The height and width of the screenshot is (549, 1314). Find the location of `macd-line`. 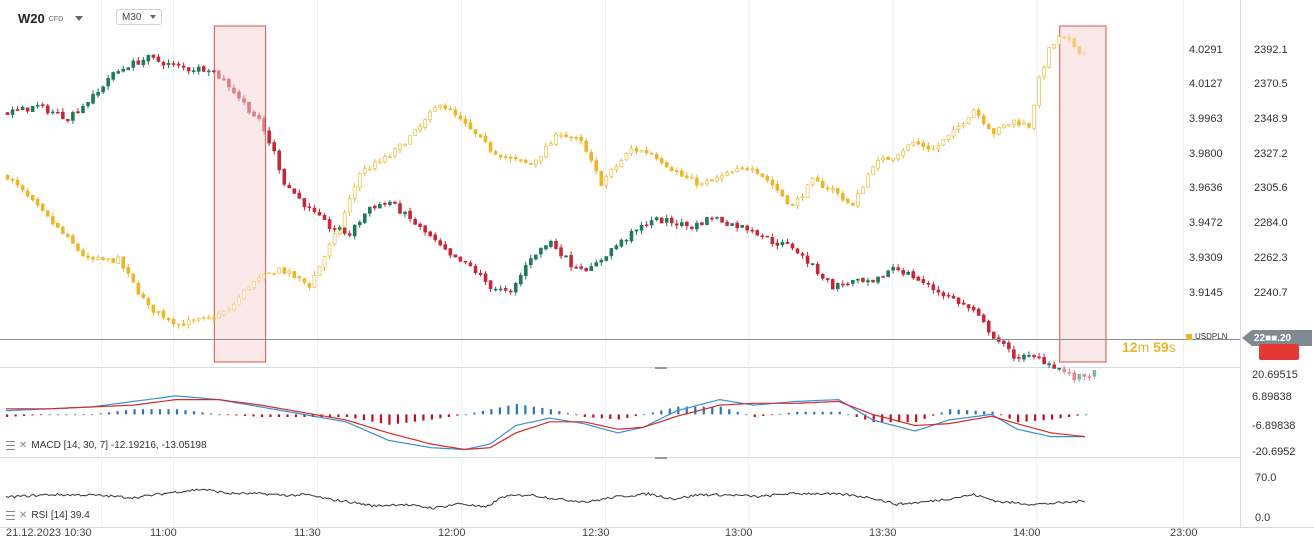

macd-line is located at coordinates (545, 423).